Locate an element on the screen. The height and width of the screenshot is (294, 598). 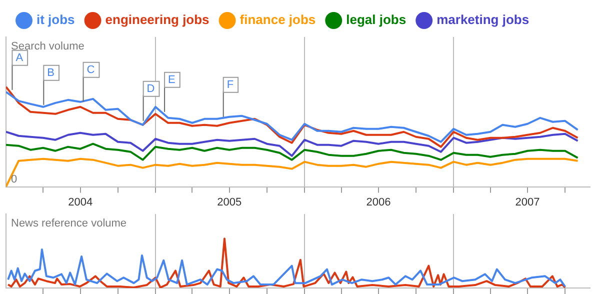
x-tick-label: 2005 is located at coordinates (229, 202).